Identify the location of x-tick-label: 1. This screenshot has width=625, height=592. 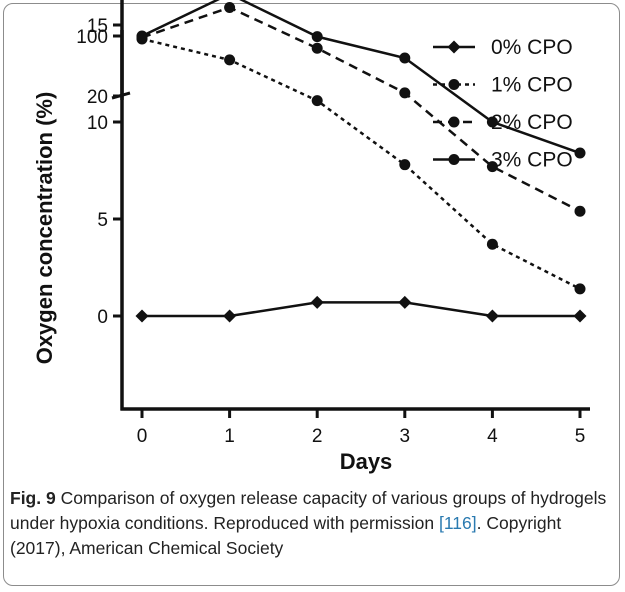
(229, 436).